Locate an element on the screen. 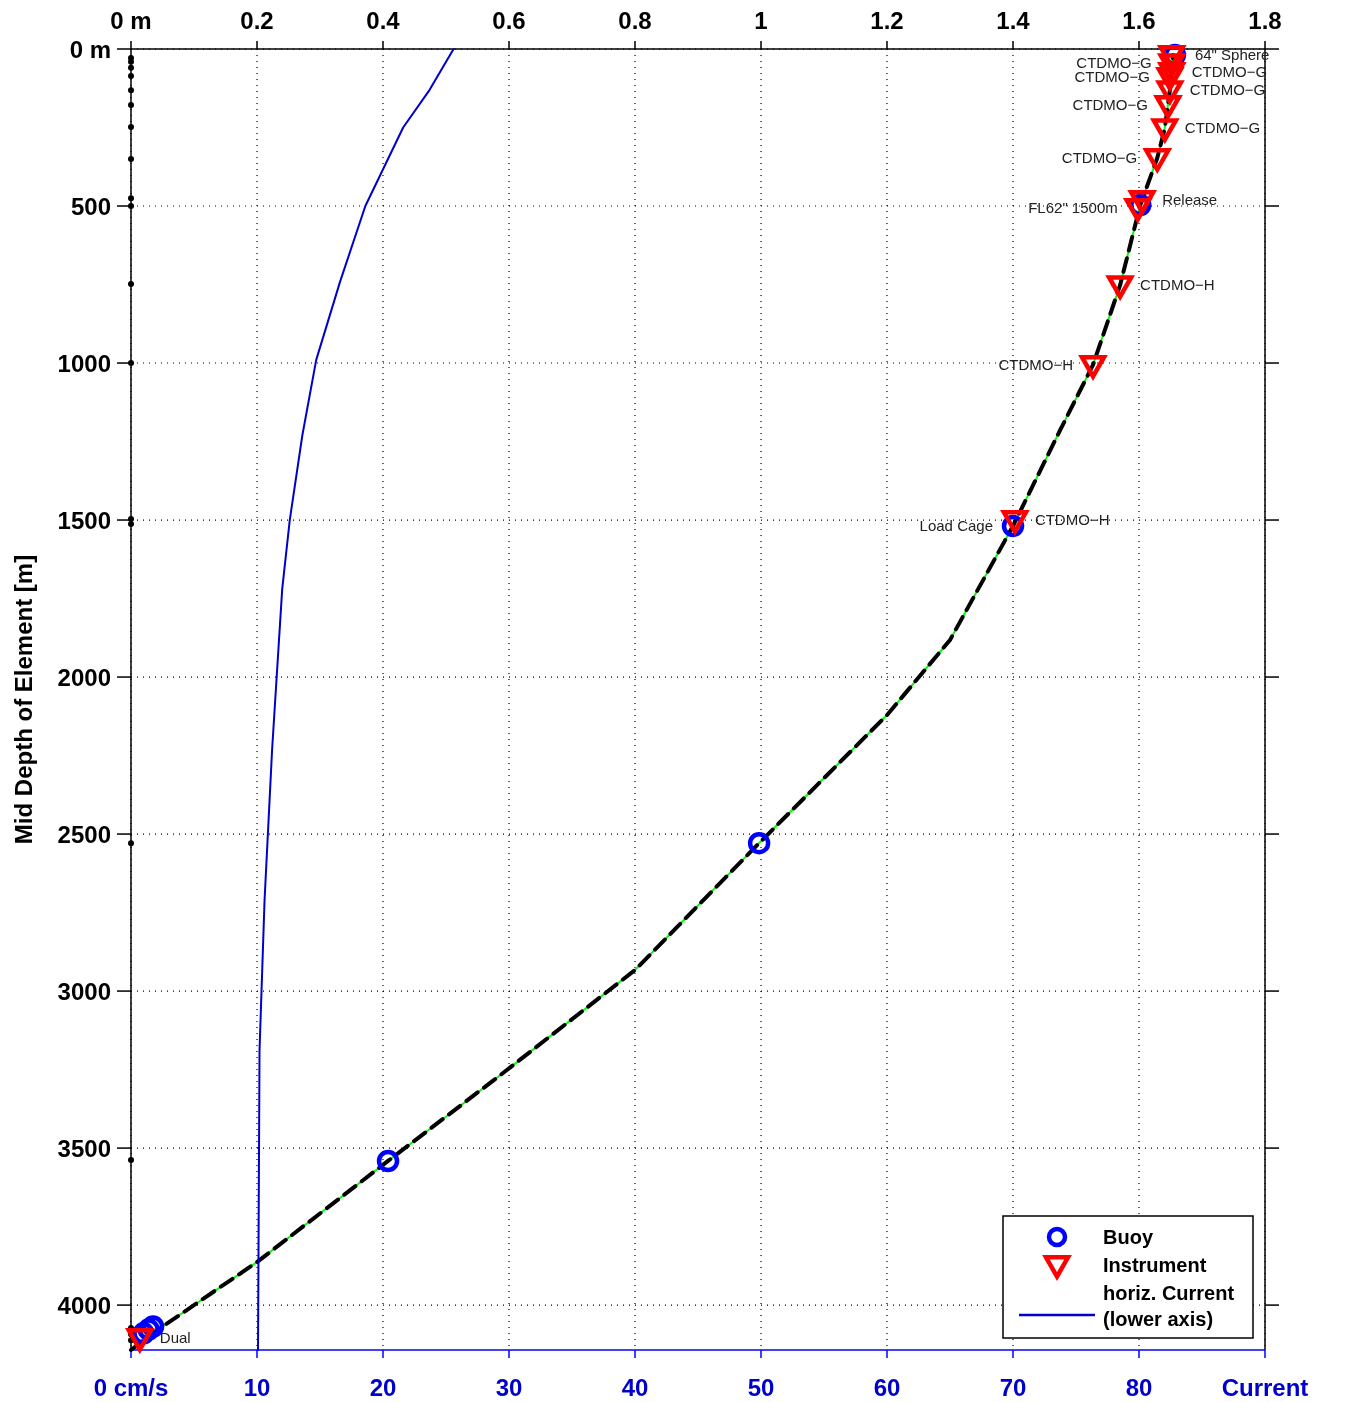  annotation: Dual is located at coordinates (175, 1338).